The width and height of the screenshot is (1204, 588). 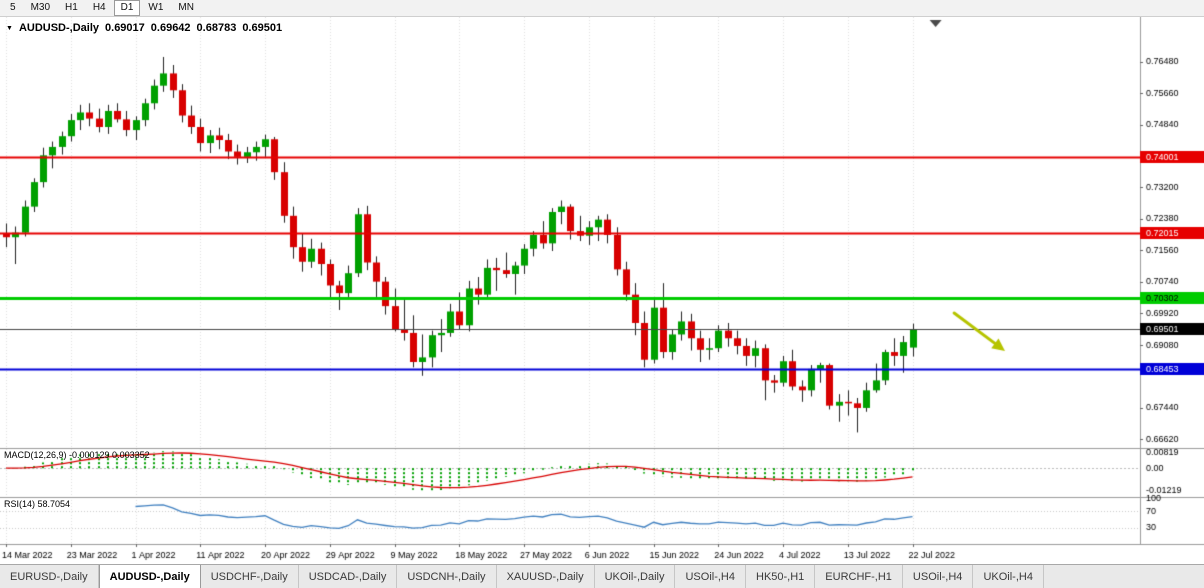 What do you see at coordinates (186, 7) in the screenshot?
I see `timeframe-button-mn: MN` at bounding box center [186, 7].